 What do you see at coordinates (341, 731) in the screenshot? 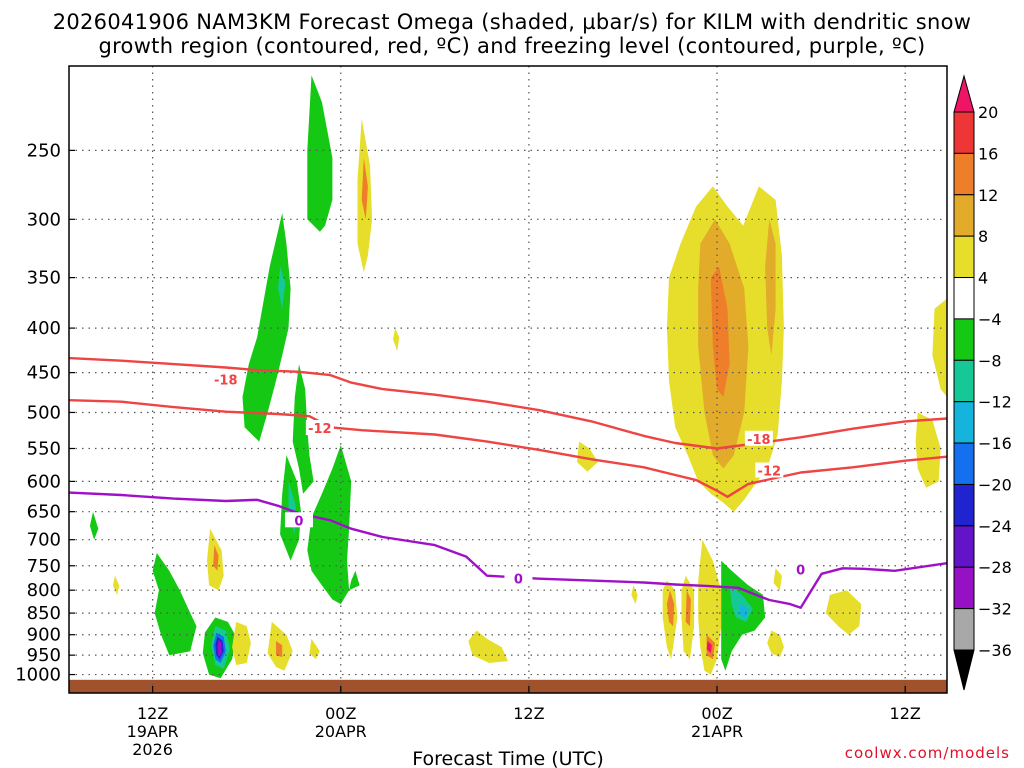
I see `x-tick-label: 20APR` at bounding box center [341, 731].